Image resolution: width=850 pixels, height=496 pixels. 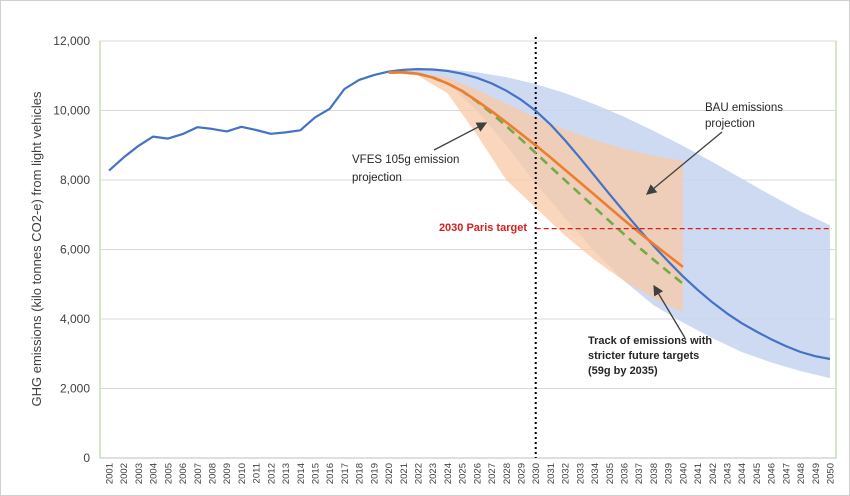 I want to click on x-tick-label: 2043, so click(x=728, y=473).